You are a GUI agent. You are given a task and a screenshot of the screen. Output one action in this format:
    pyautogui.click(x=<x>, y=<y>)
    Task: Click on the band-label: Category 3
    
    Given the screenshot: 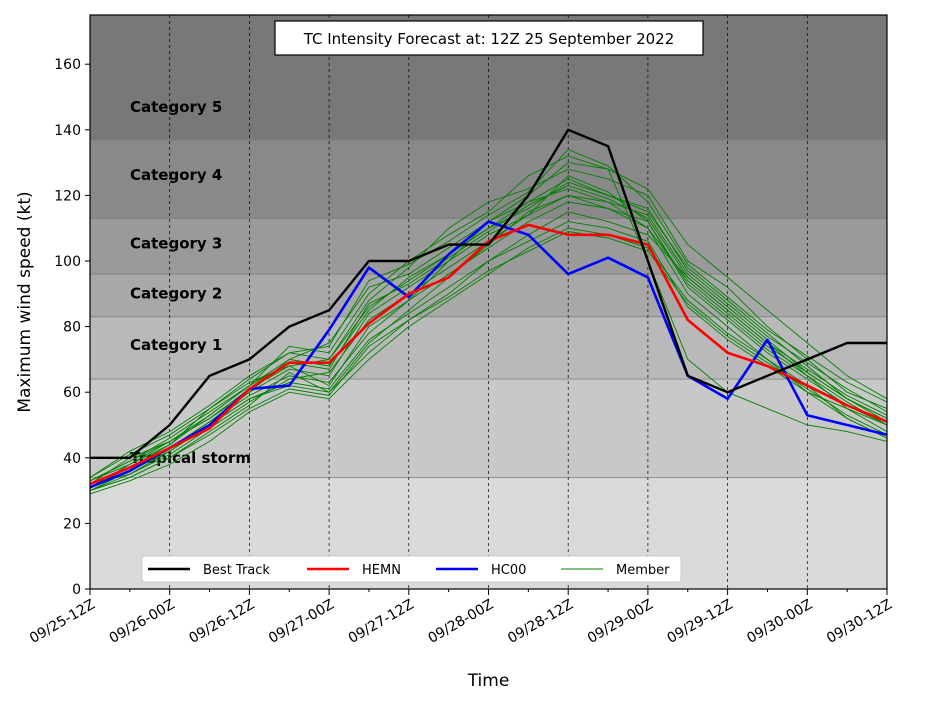 What is the action you would take?
    pyautogui.click(x=176, y=243)
    